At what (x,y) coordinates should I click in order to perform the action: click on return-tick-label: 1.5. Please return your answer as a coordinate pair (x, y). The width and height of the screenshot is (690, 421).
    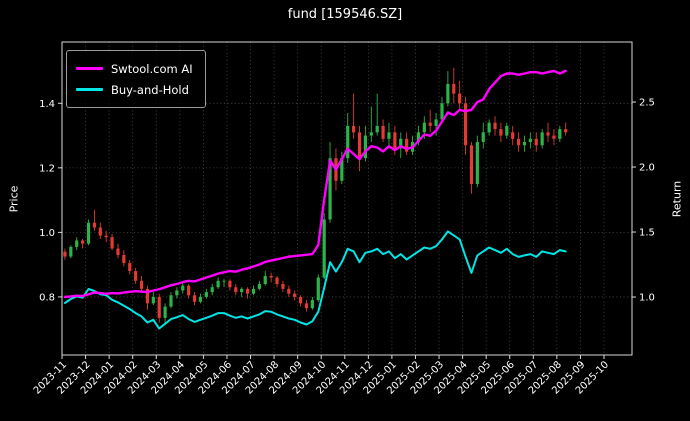
    Looking at the image, I should click on (647, 233).